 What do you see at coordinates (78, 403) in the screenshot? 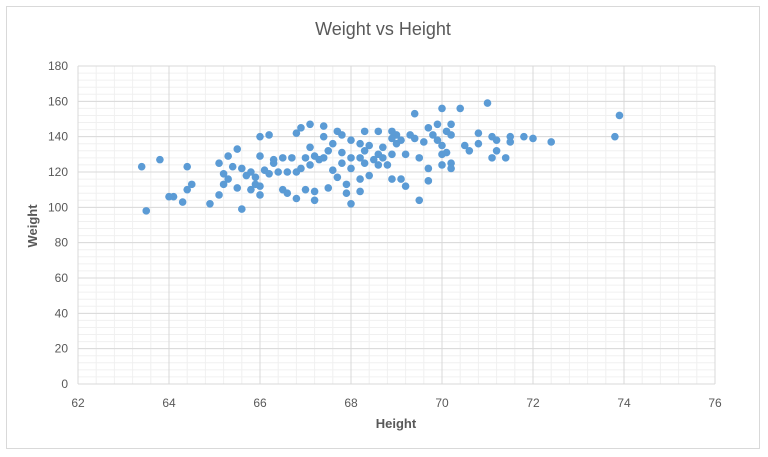
I see `x-tick-label: 62` at bounding box center [78, 403].